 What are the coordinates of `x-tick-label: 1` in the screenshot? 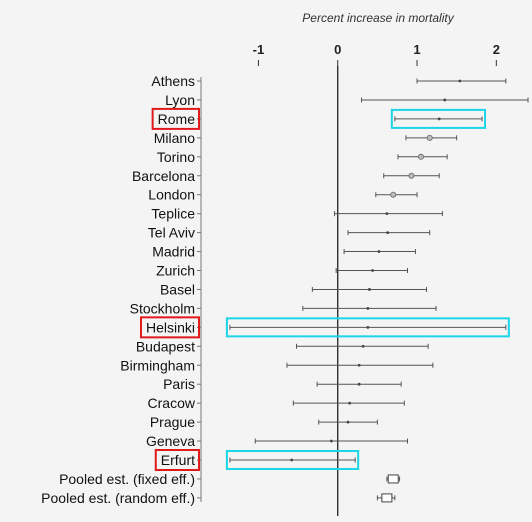 It's located at (416, 49).